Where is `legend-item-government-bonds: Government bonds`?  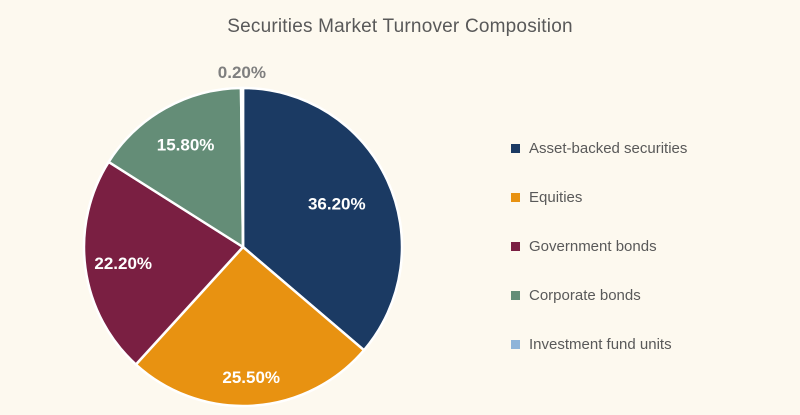
legend-item-government-bonds: Government bonds is located at coordinates (599, 246).